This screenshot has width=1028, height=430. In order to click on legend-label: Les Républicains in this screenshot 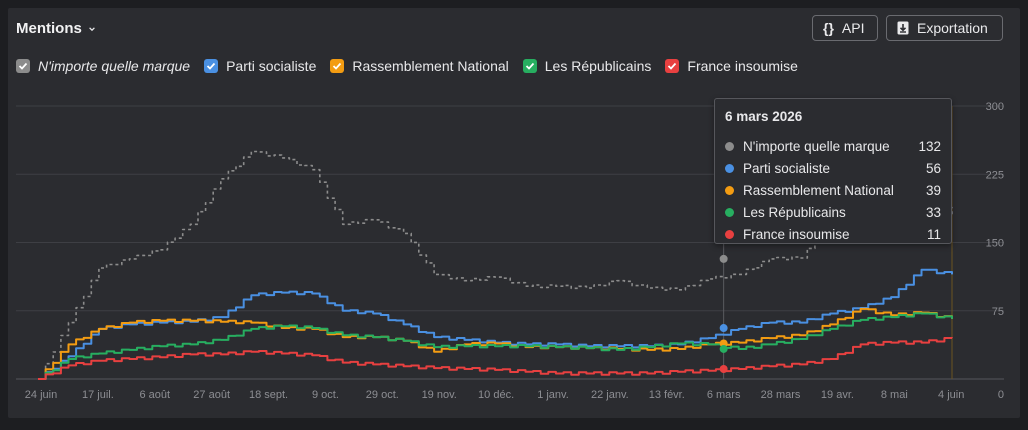, I will do `click(598, 66)`.